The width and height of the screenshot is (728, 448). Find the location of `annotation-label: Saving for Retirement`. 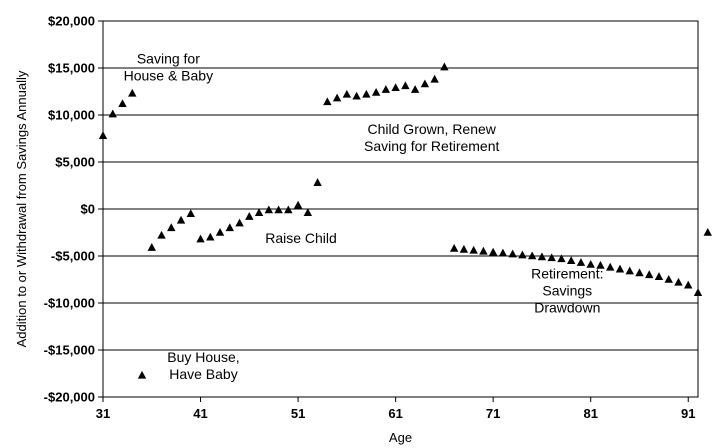

annotation-label: Saving for Retirement is located at coordinates (432, 146).